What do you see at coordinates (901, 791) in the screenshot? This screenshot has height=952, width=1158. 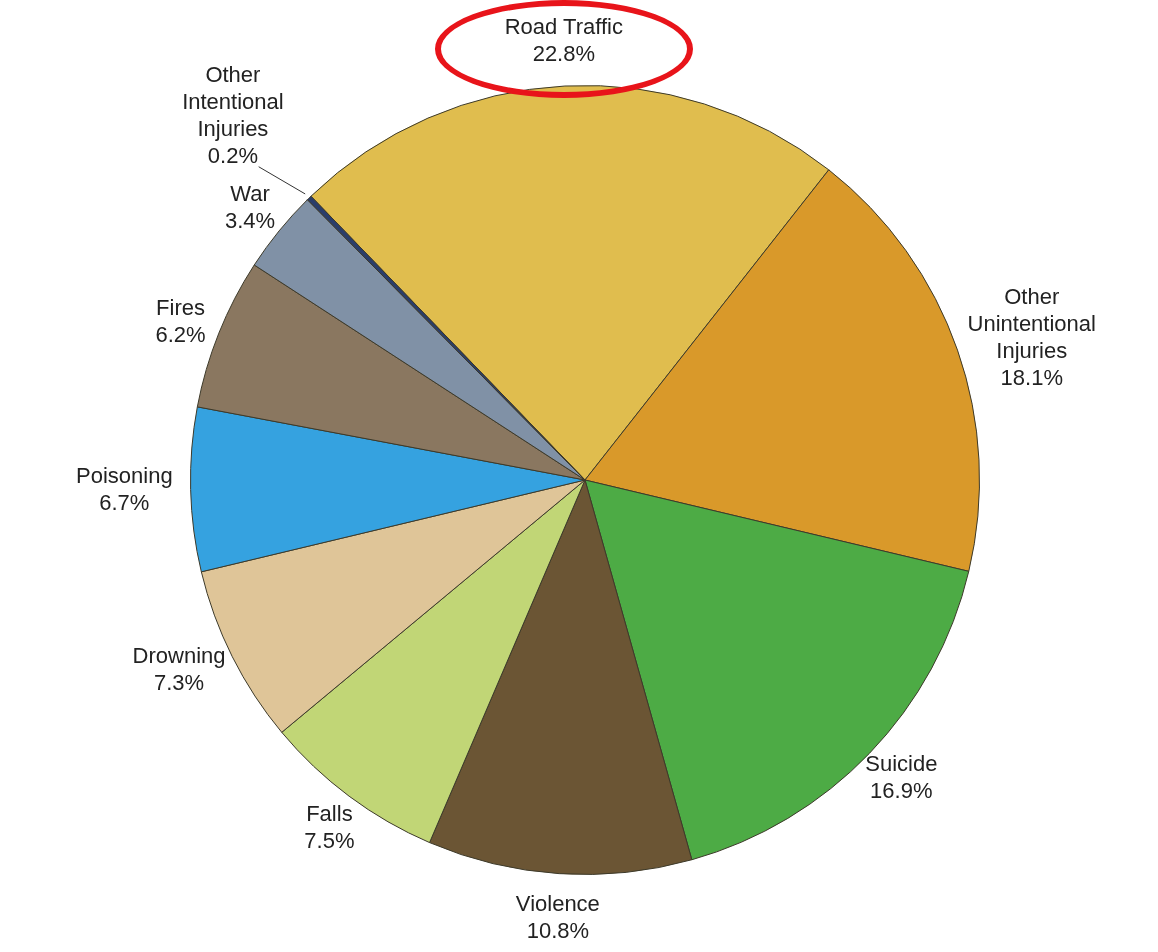 I see `data-label: 16.9%` at bounding box center [901, 791].